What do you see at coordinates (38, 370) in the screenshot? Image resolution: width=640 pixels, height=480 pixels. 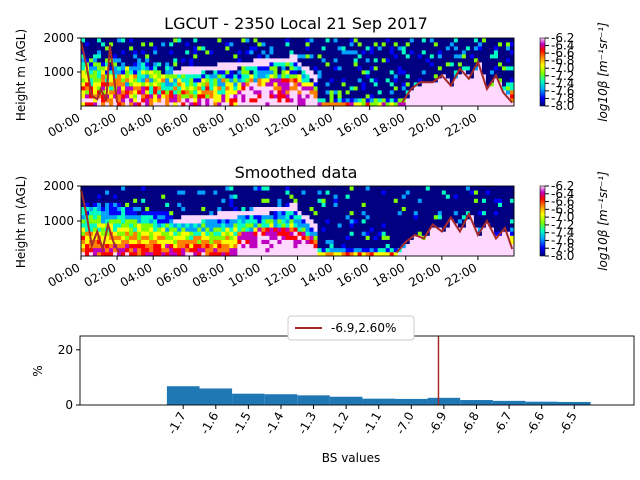 I see `bottom-y-axis-label: %` at bounding box center [38, 370].